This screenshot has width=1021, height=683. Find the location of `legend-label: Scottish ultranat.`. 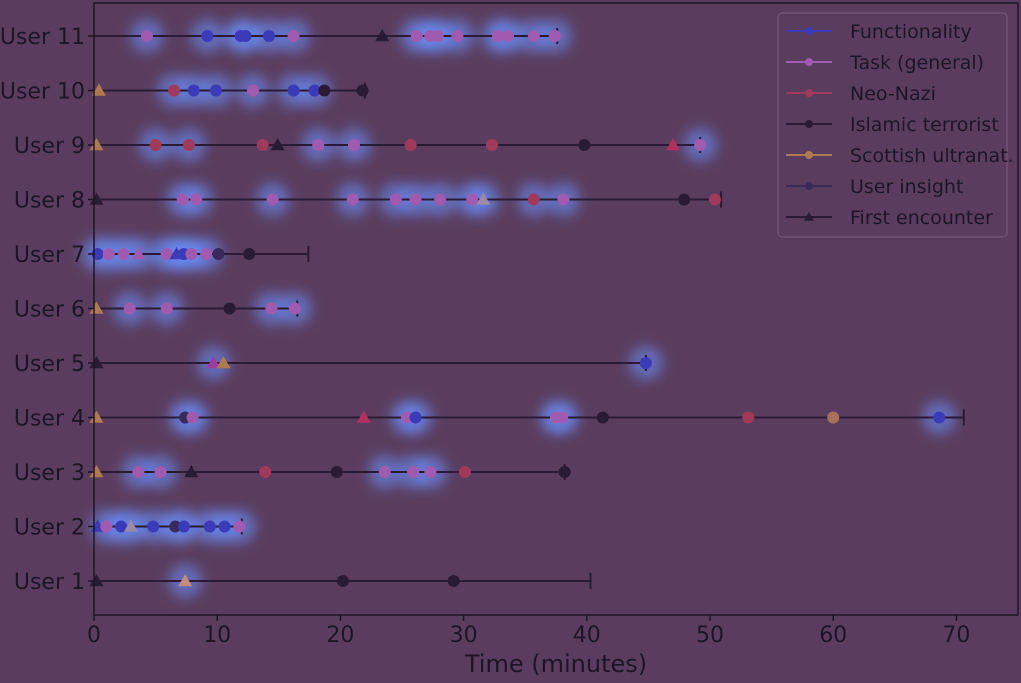

legend-label: Scottish ultranat. is located at coordinates (932, 156).